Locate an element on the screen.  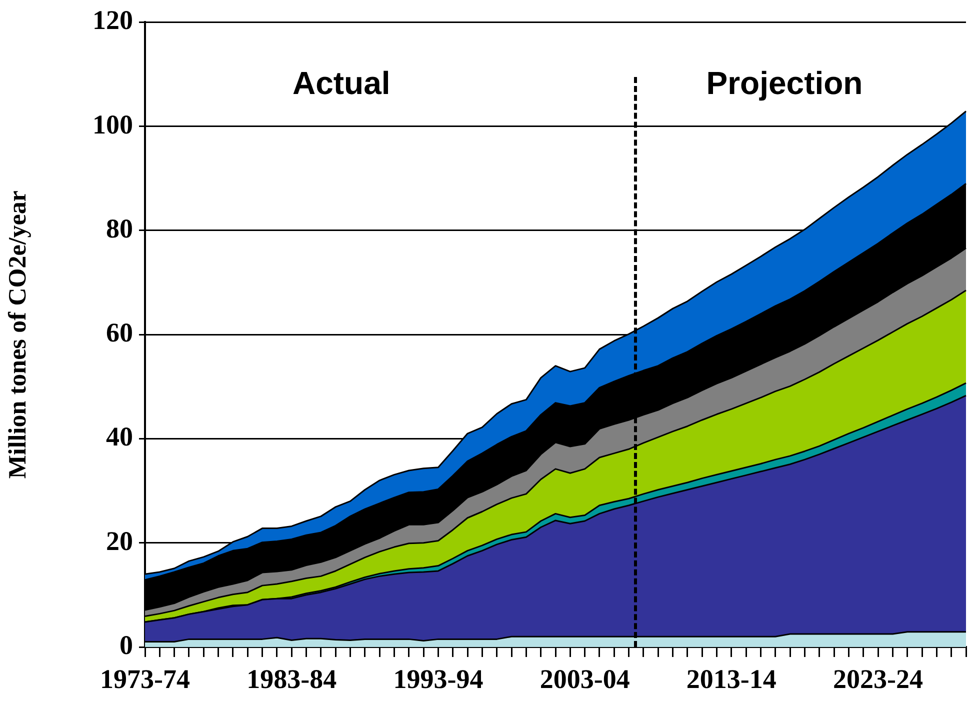
annotation: Projection is located at coordinates (784, 83).